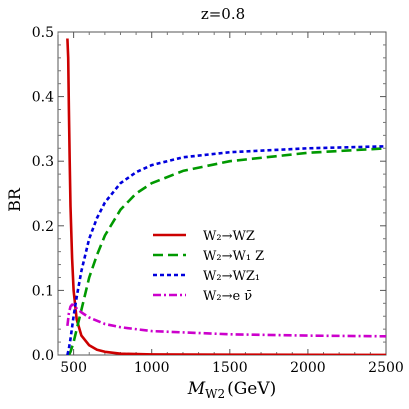 This screenshot has height=409, width=409. Describe the element at coordinates (208, 266) in the screenshot. I see `legend: W₂→WZ W₂→W₁ Z W₂→WZ₁ W₂→e ν̄` at that location.